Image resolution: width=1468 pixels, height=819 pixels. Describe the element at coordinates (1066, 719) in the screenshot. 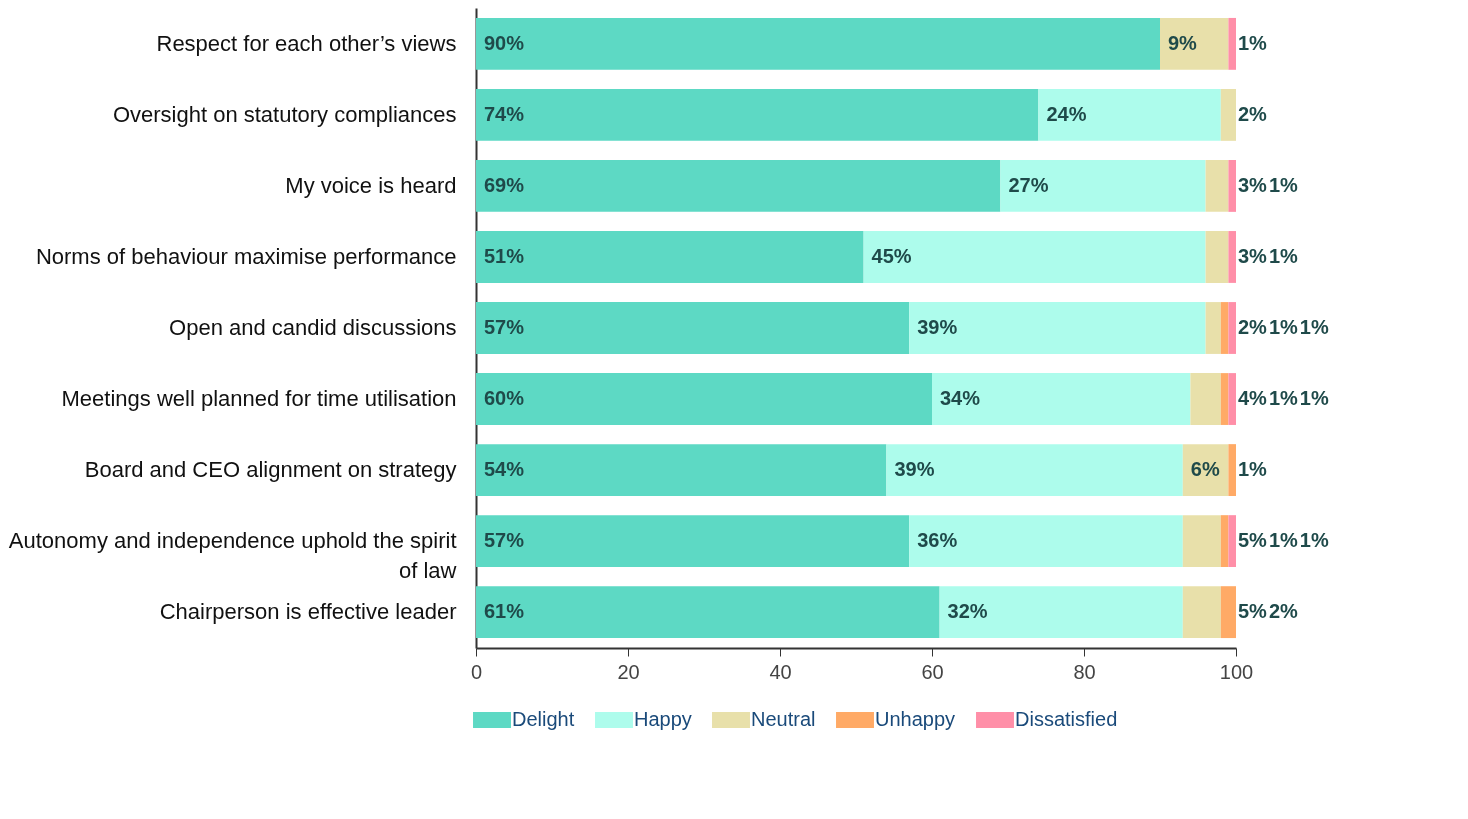

I see `legend-label: Dissatisfied` at that location.